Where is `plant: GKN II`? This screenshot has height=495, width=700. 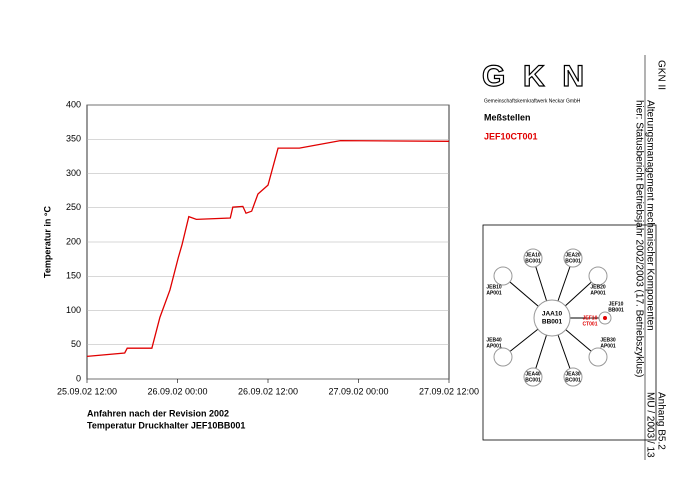 plant: GKN II is located at coordinates (660, 75).